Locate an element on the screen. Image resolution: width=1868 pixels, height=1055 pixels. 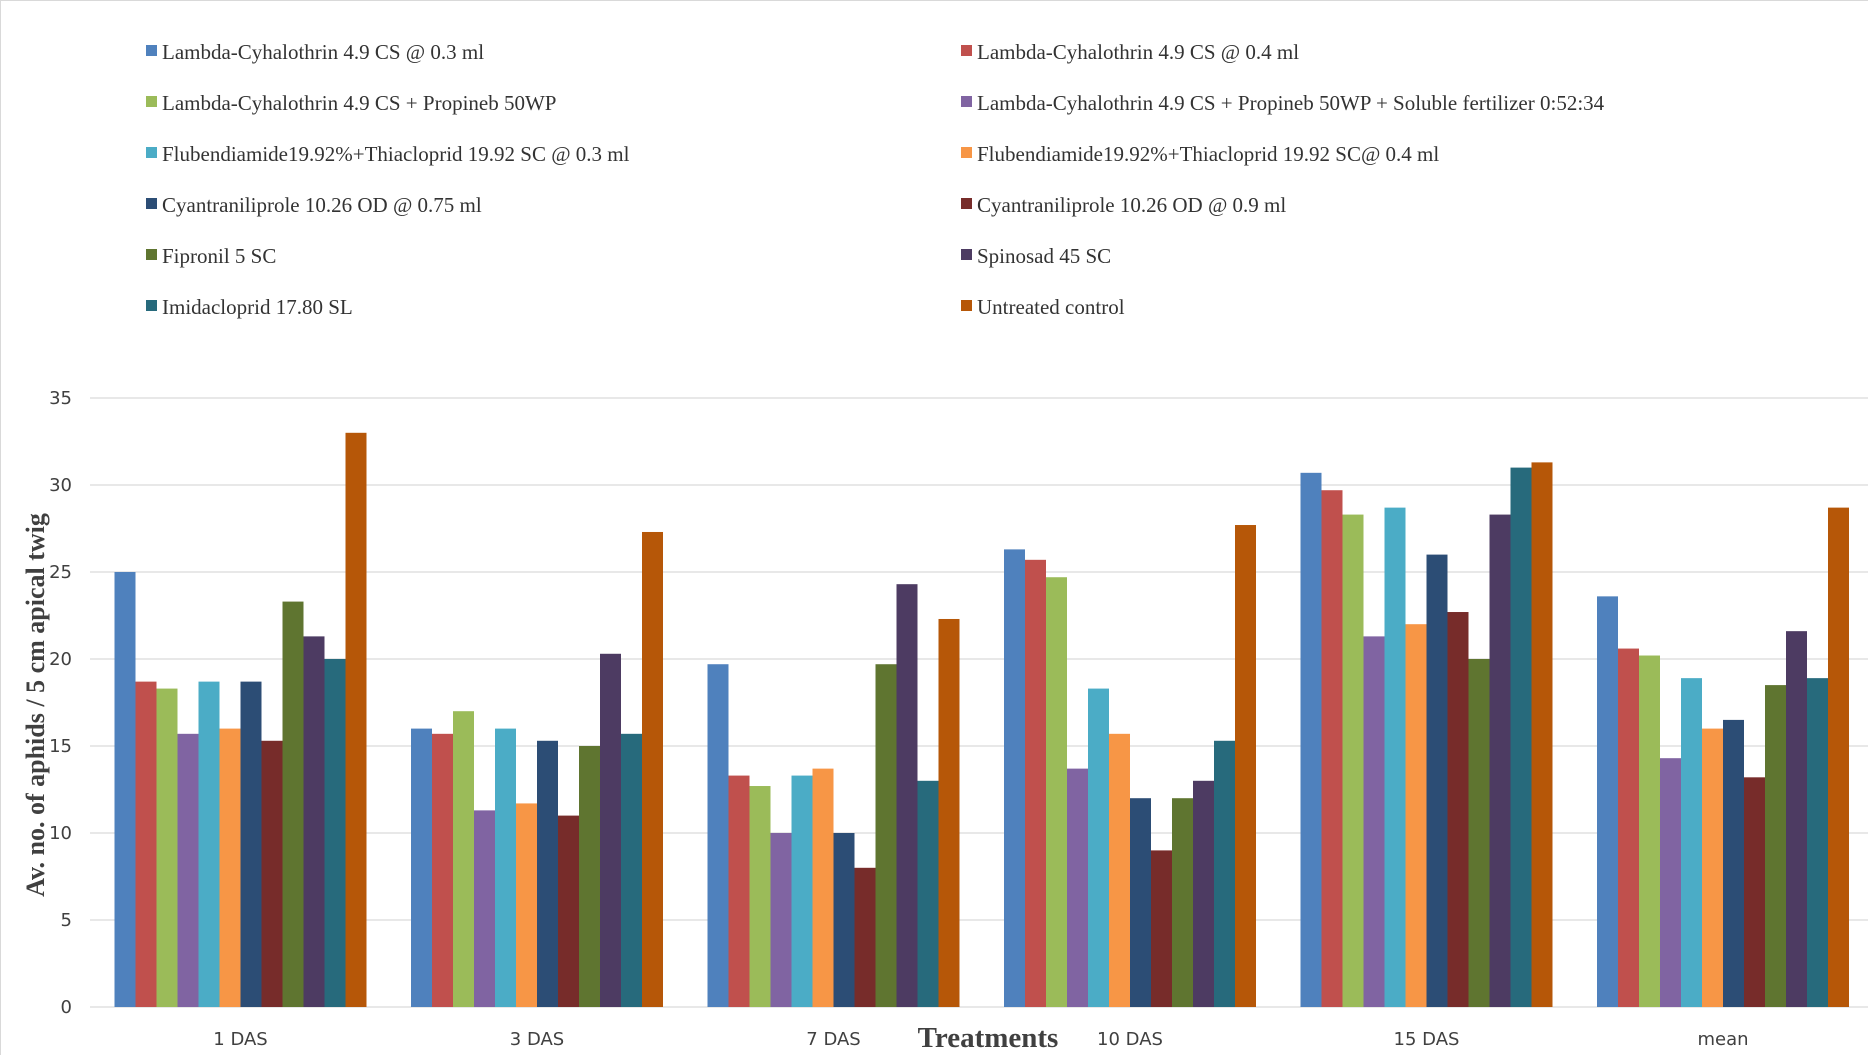
y-tick-label: 30 is located at coordinates (60, 485).